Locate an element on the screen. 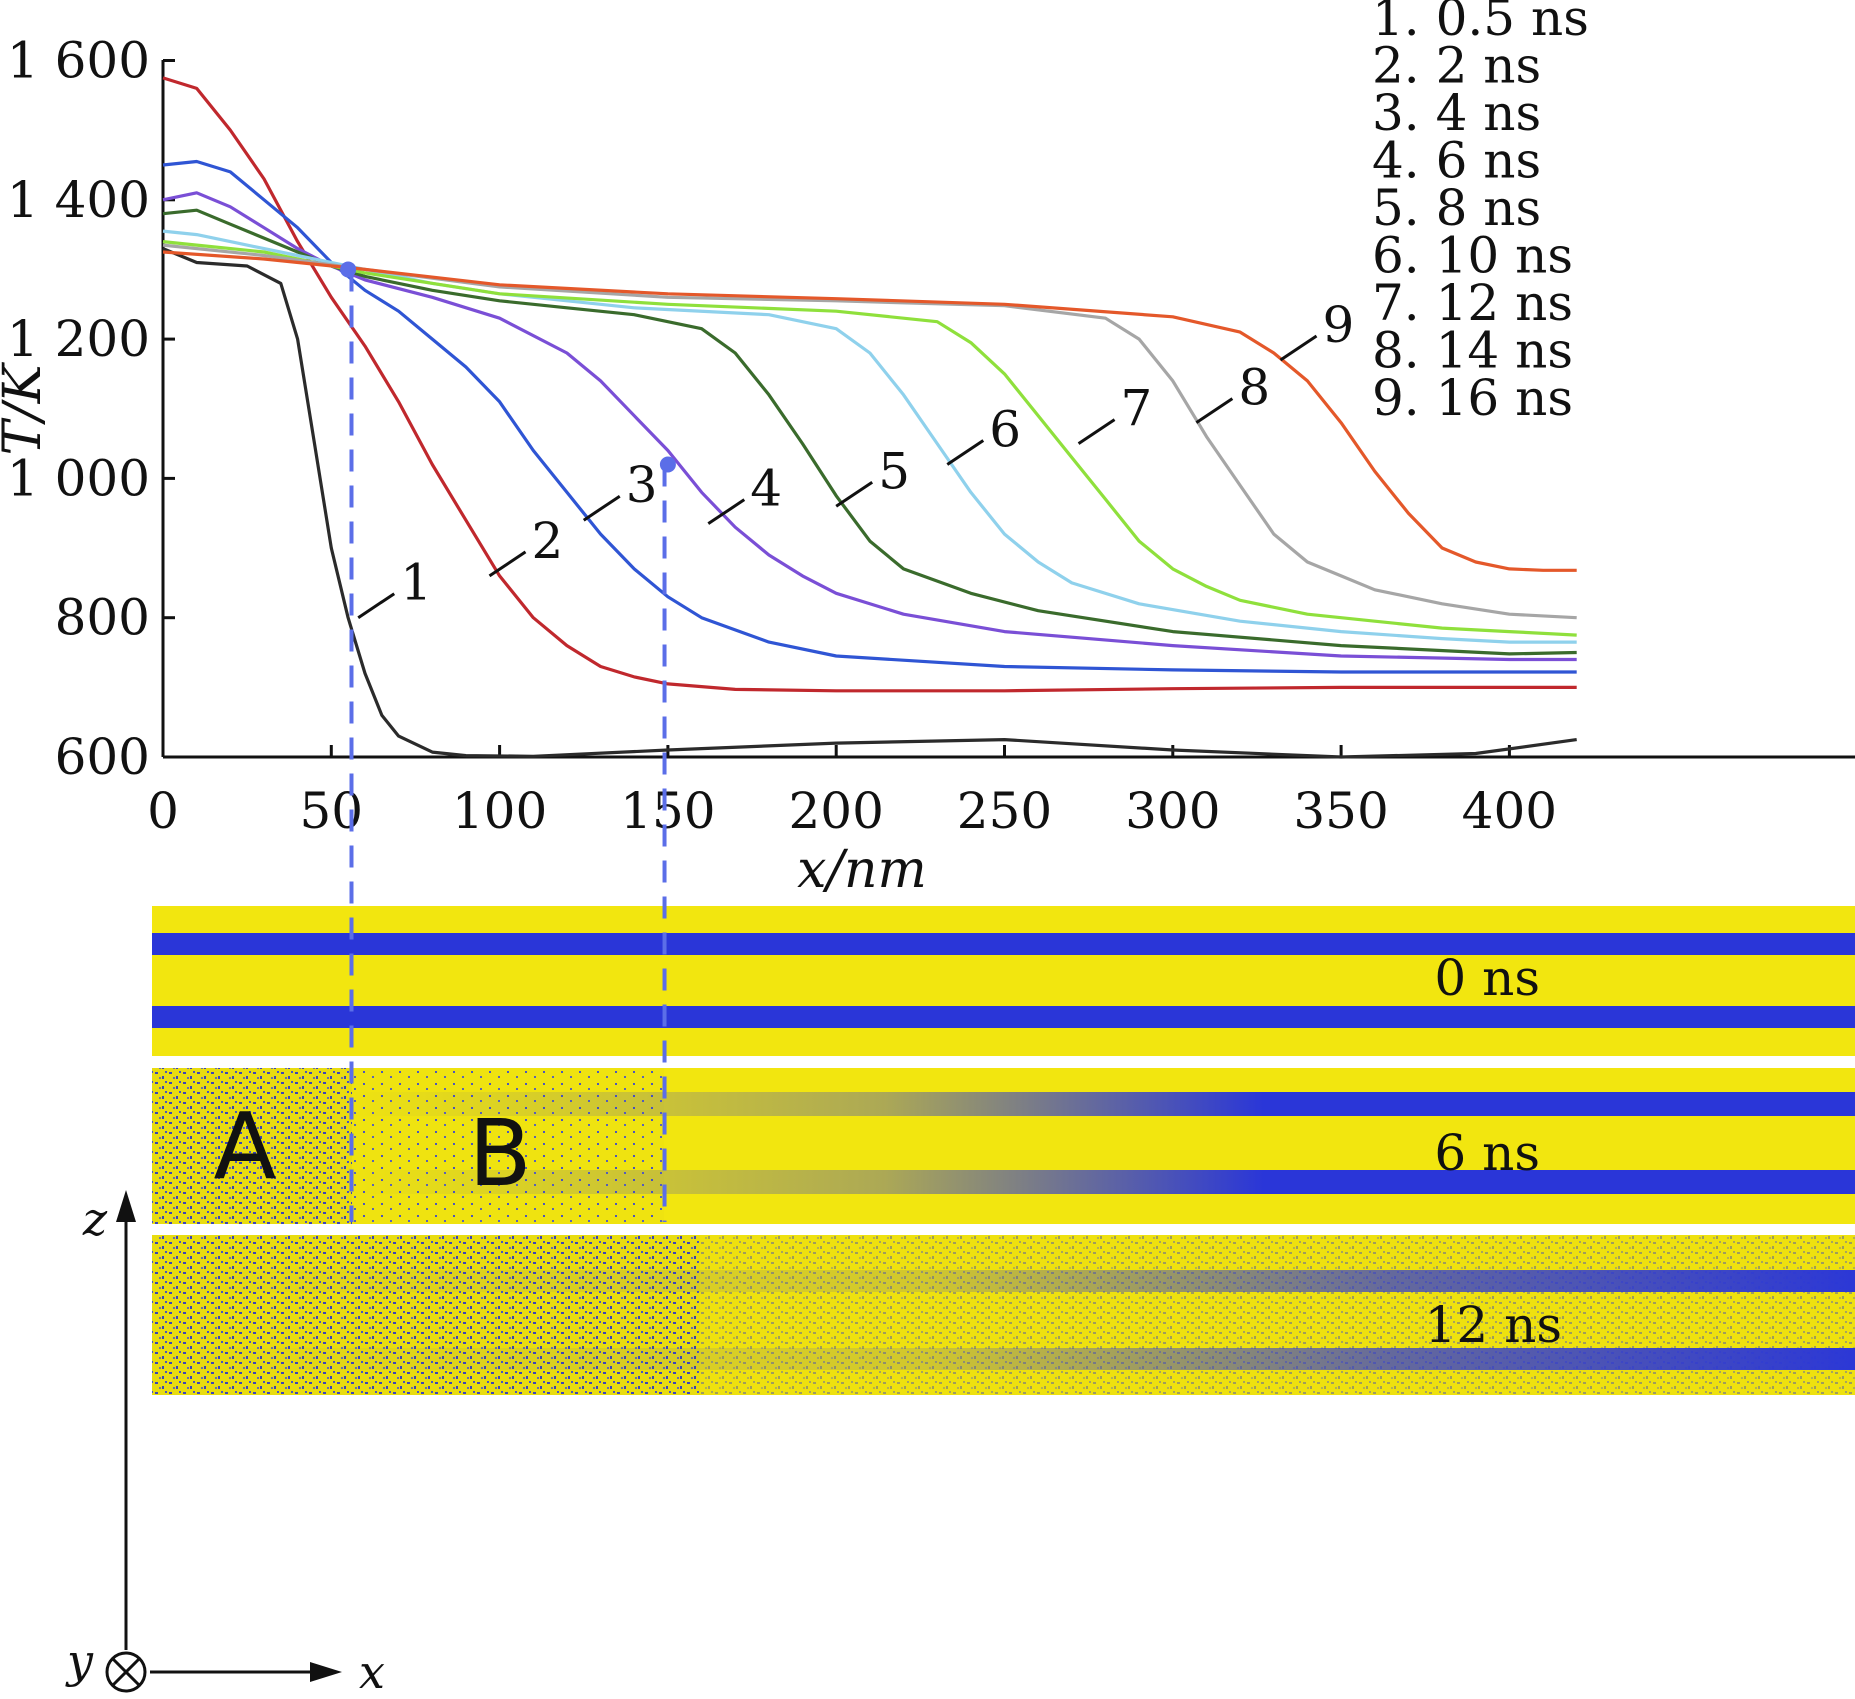 The image size is (1855, 1699). snapshot-0ns-bg is located at coordinates (1003, 981).